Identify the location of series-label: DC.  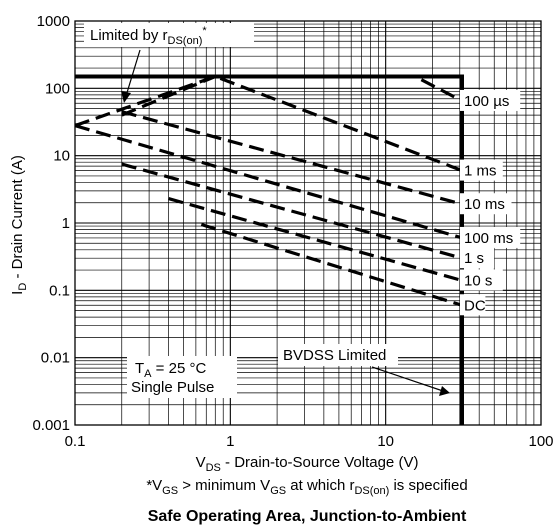
(475, 305).